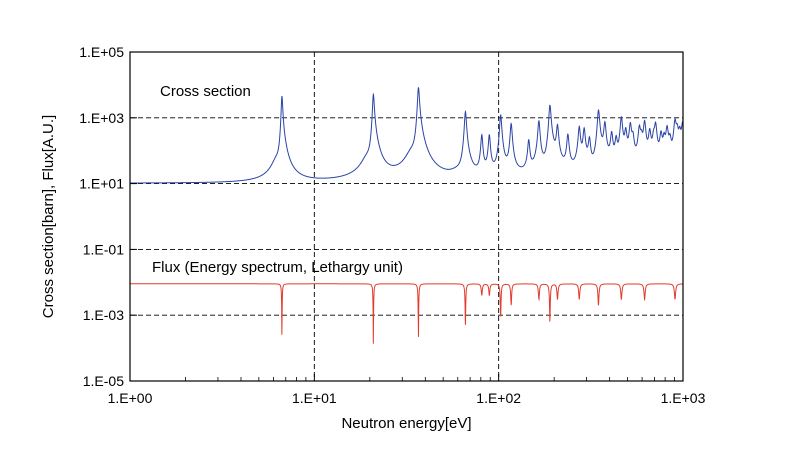 The width and height of the screenshot is (786, 468). I want to click on series-cross-section-line, so click(407, 135).